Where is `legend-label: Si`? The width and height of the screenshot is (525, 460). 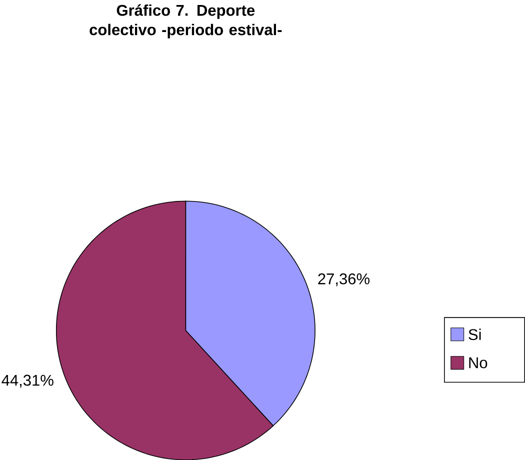
legend-label: Si is located at coordinates (474, 334).